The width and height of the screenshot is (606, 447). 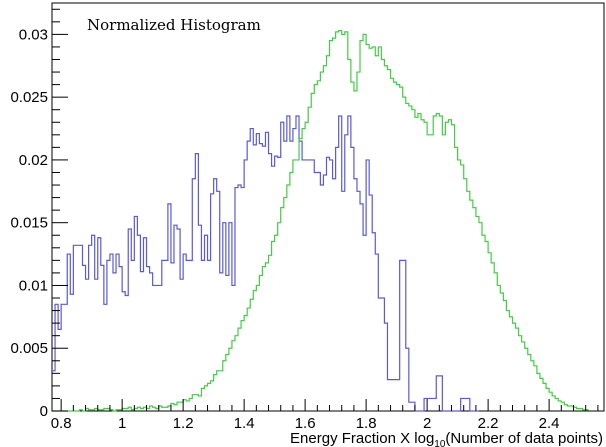 What do you see at coordinates (427, 423) in the screenshot?
I see `x-tick-label: 2` at bounding box center [427, 423].